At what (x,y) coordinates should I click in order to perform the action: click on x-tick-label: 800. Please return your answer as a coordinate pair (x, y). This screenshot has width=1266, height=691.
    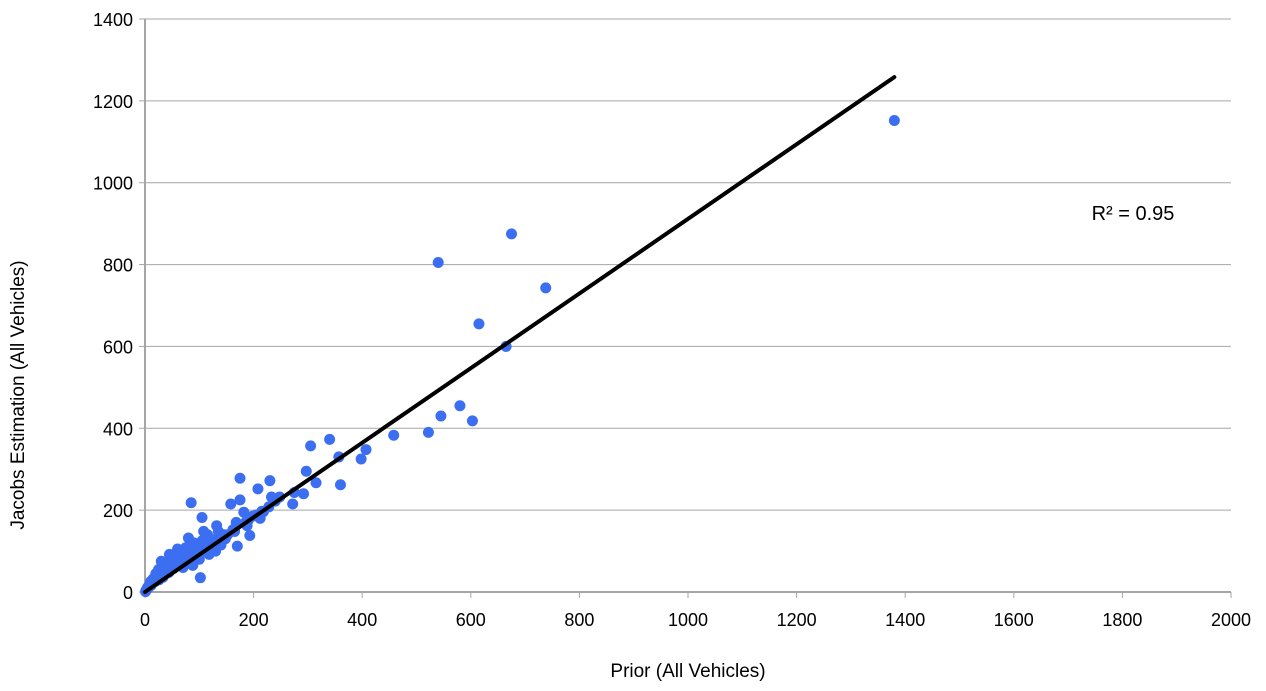
    Looking at the image, I should click on (579, 620).